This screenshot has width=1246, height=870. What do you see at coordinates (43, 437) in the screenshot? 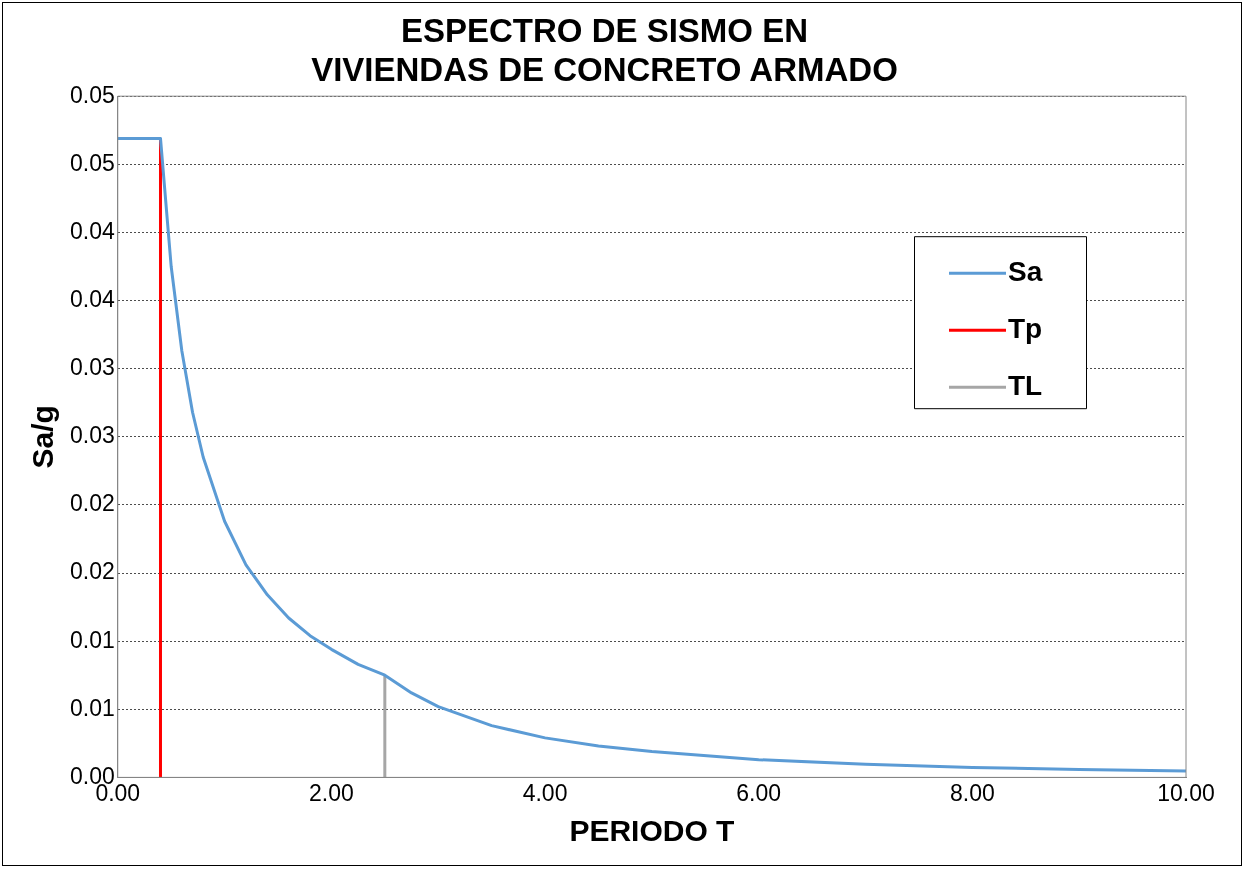
I see `y-axis-title: Sa/g` at bounding box center [43, 437].